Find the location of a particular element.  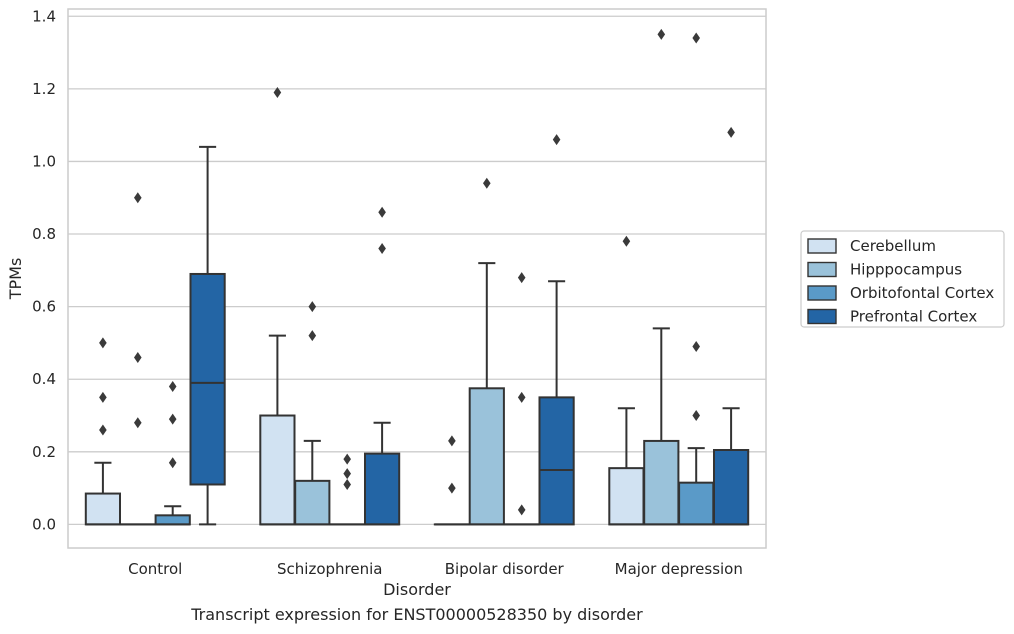

x-tick-label: Bipolar disorder is located at coordinates (505, 569).